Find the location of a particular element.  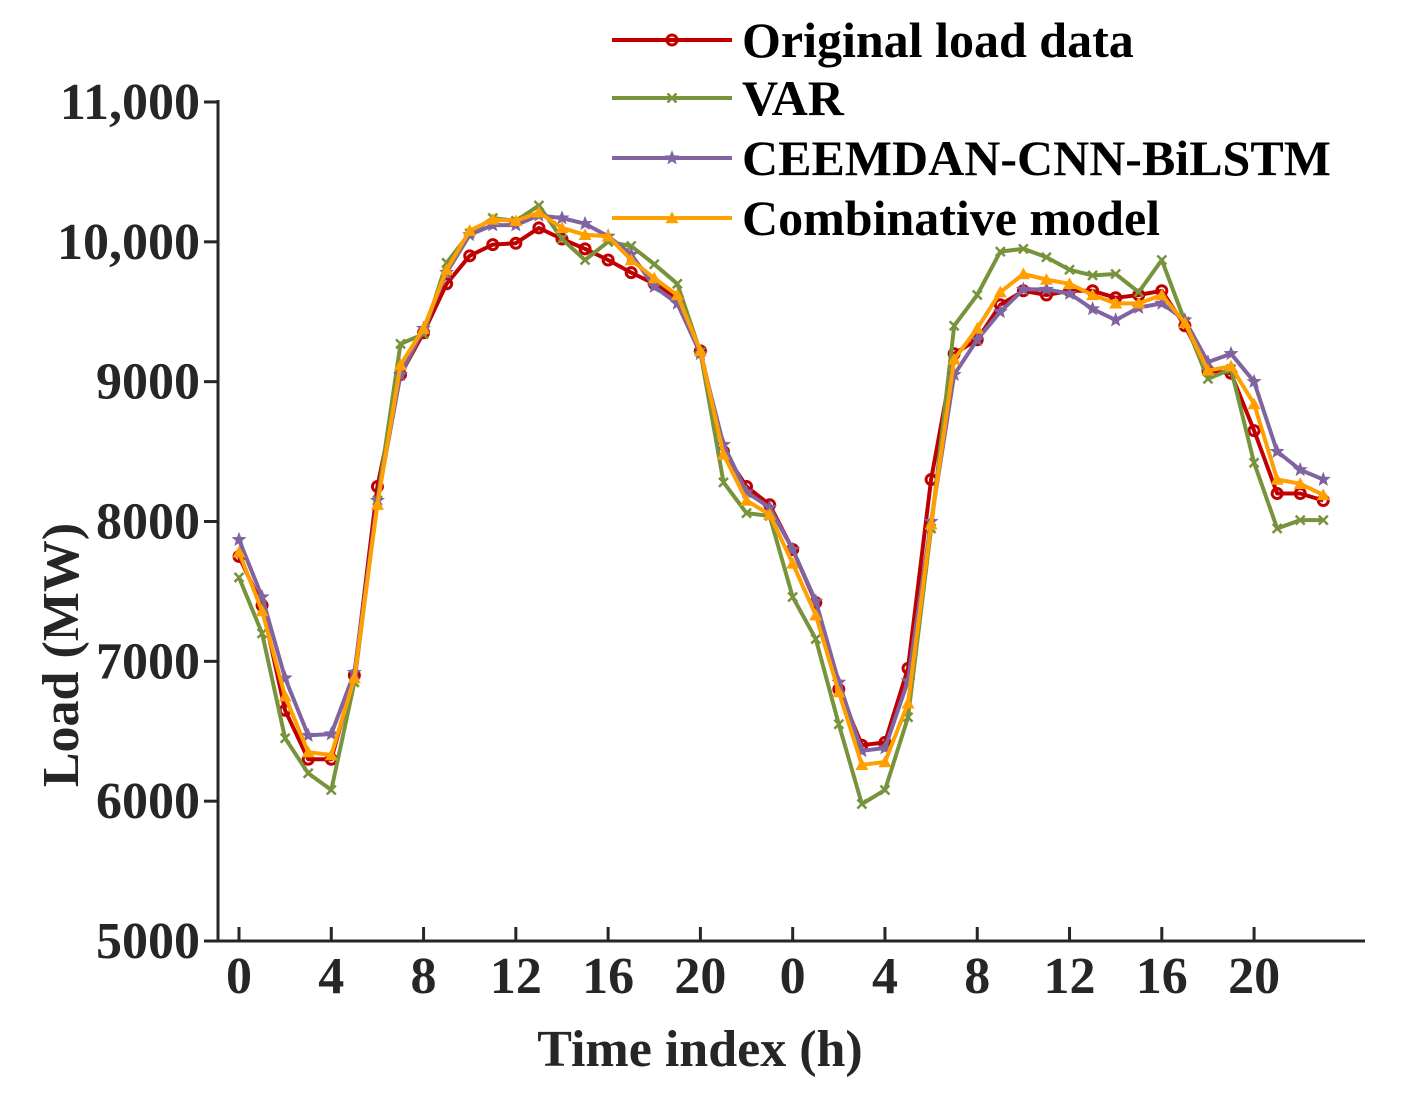

y-tick-label: 8000 is located at coordinates (148, 522).